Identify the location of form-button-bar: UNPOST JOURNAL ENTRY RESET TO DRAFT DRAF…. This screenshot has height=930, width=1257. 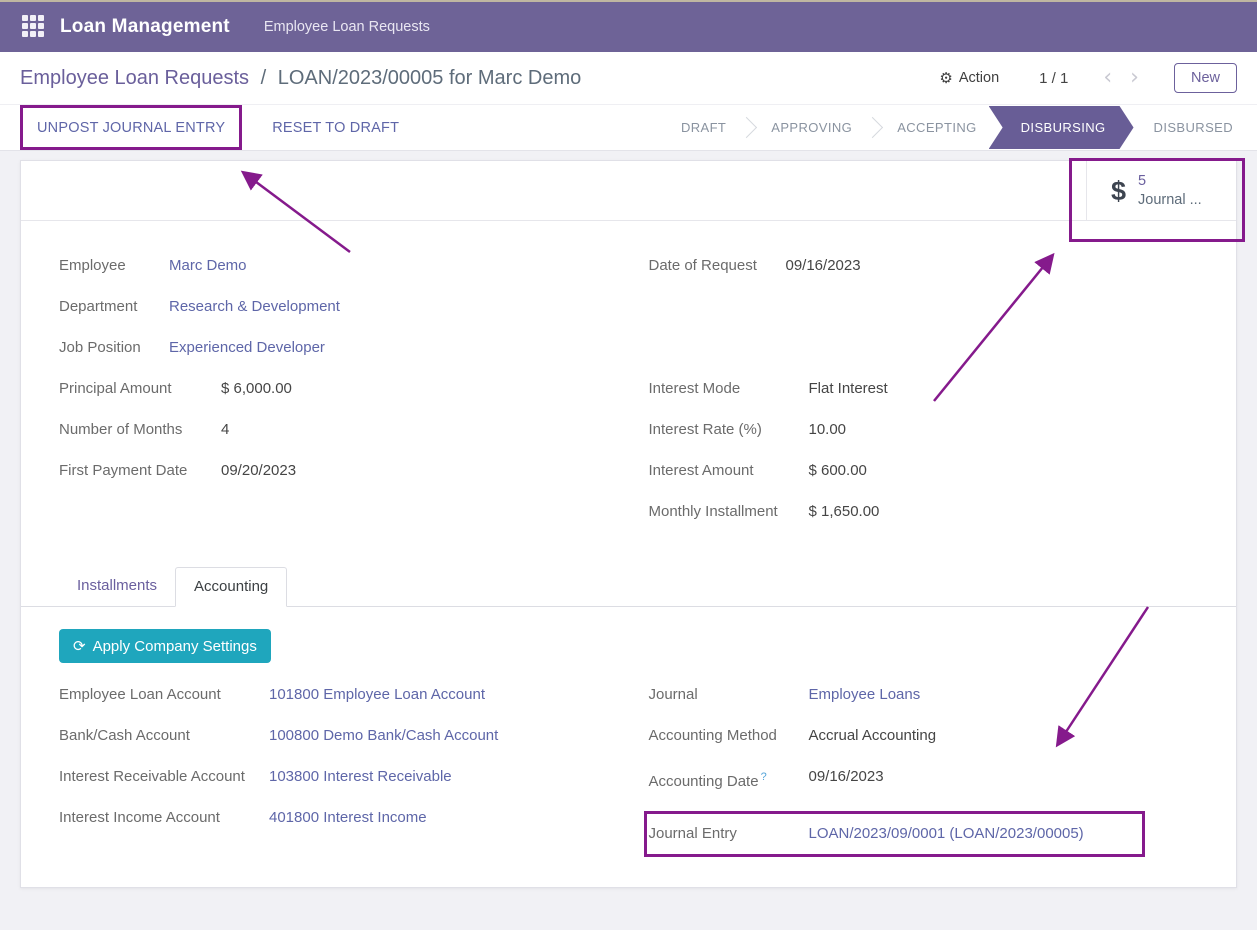
(628, 128).